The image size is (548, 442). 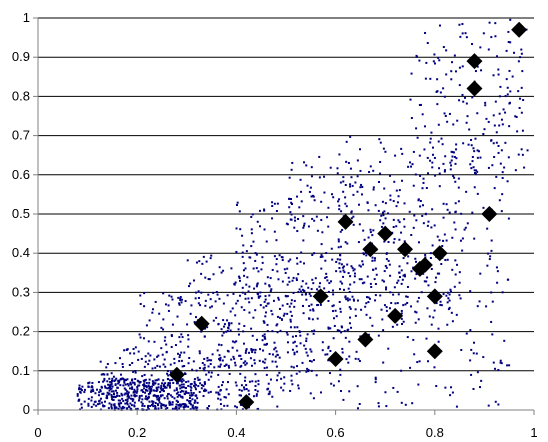 I want to click on x-tick-label: 0.6, so click(x=336, y=432).